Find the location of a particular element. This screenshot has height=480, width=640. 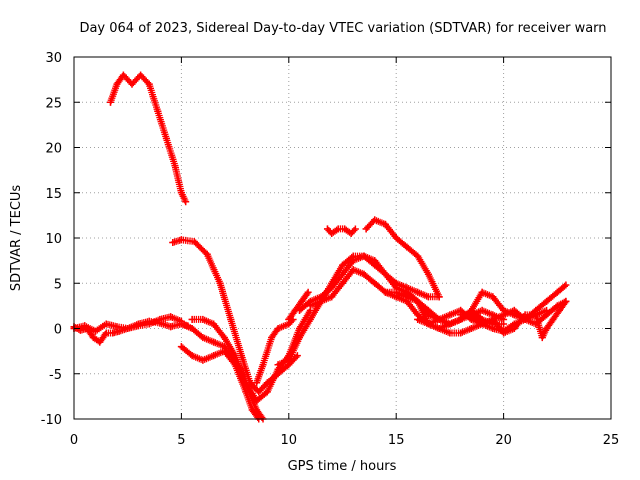

series-sat-c is located at coordinates (131, 331).